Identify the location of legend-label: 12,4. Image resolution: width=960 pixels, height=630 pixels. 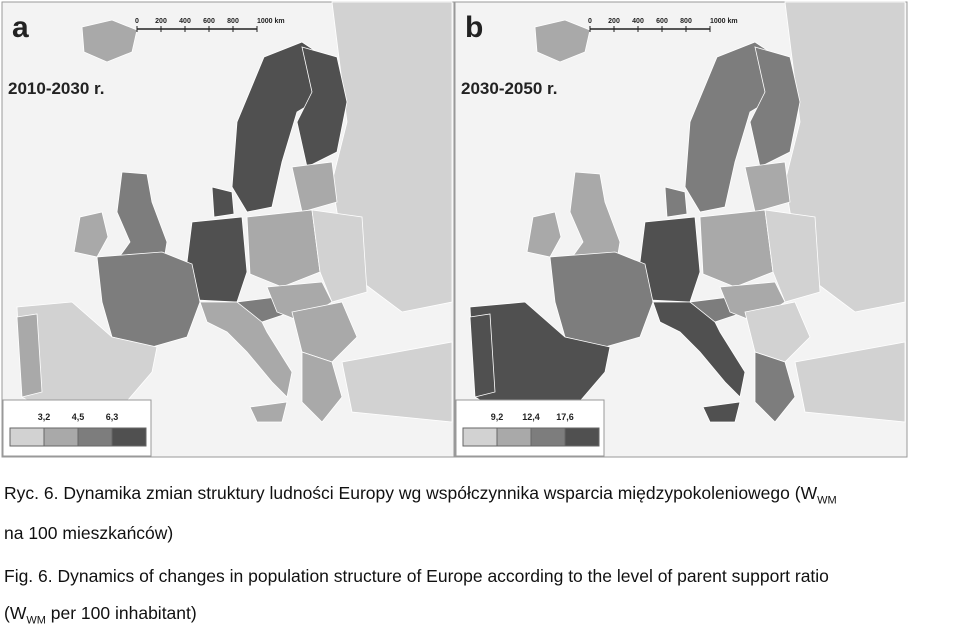
(531, 417).